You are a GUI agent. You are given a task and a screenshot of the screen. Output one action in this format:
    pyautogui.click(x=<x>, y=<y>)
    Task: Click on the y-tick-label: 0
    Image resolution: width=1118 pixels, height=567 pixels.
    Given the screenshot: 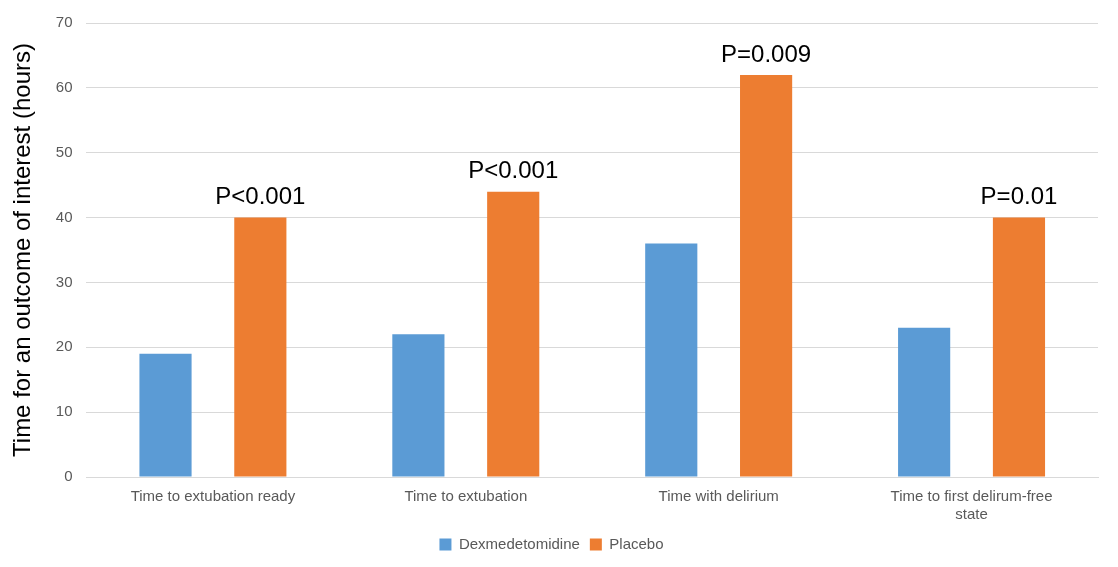 What is the action you would take?
    pyautogui.click(x=68, y=476)
    